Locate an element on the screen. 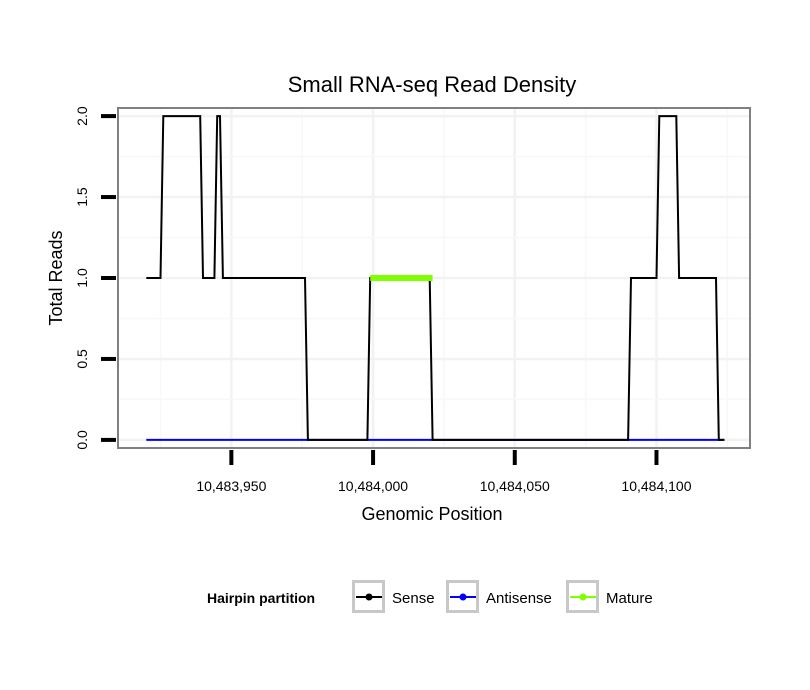  y-axis: 0.0 0.5 1.0 1.5 2.0 is located at coordinates (95, 278).